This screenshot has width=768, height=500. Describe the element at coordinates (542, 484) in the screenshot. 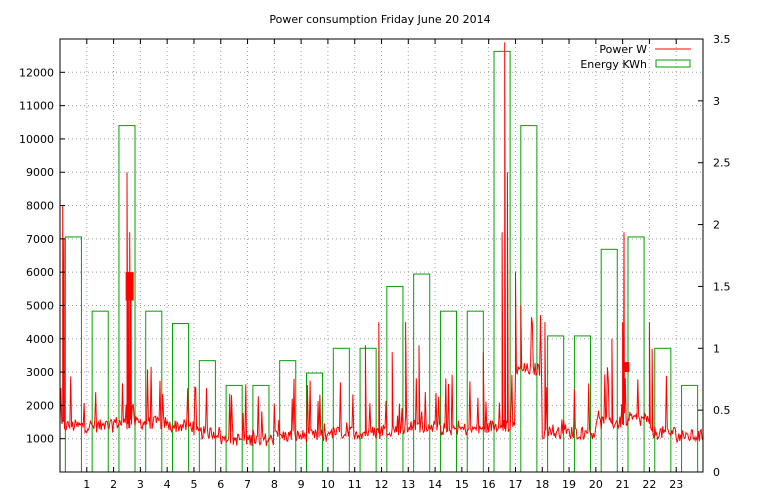

I see `x-tick-label: 18` at that location.